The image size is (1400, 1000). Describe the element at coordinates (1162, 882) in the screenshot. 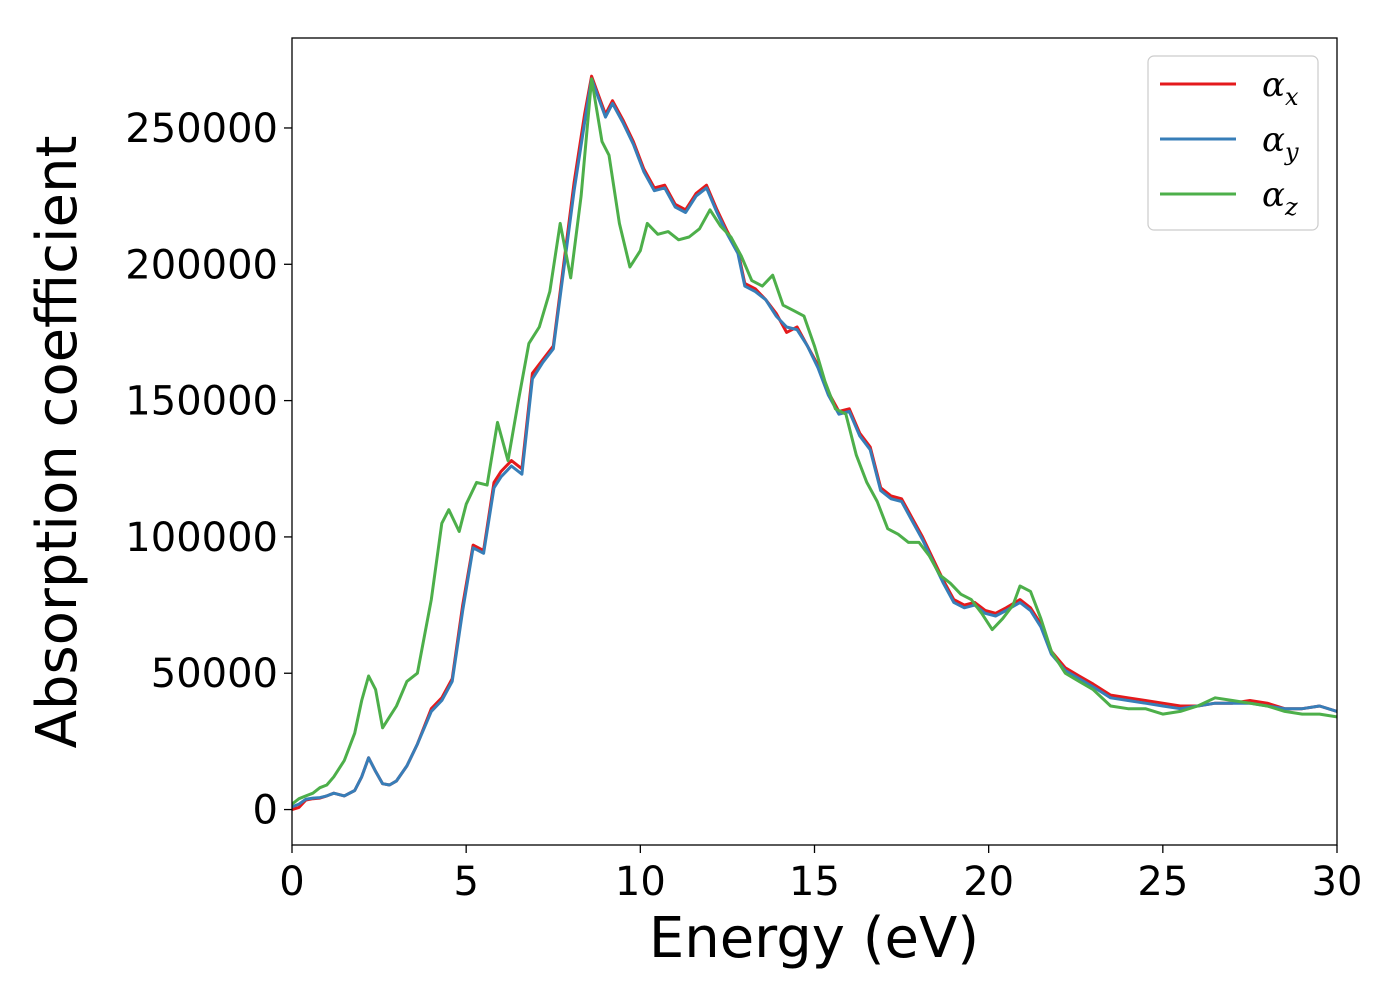

I see `x-tick-label: 25` at that location.